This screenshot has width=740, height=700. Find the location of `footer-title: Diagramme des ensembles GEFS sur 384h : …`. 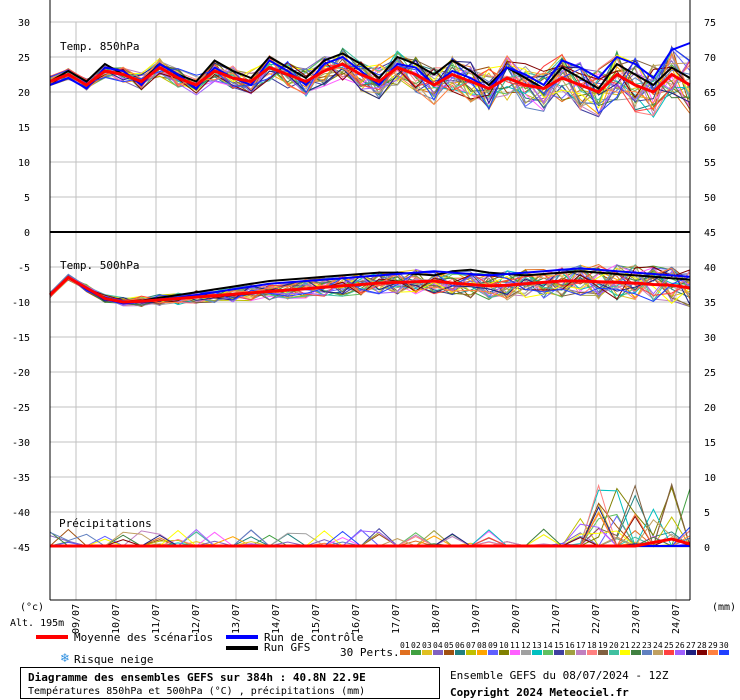

footer-title: Diagramme des ensembles GEFS sur 384h : … is located at coordinates (197, 677).